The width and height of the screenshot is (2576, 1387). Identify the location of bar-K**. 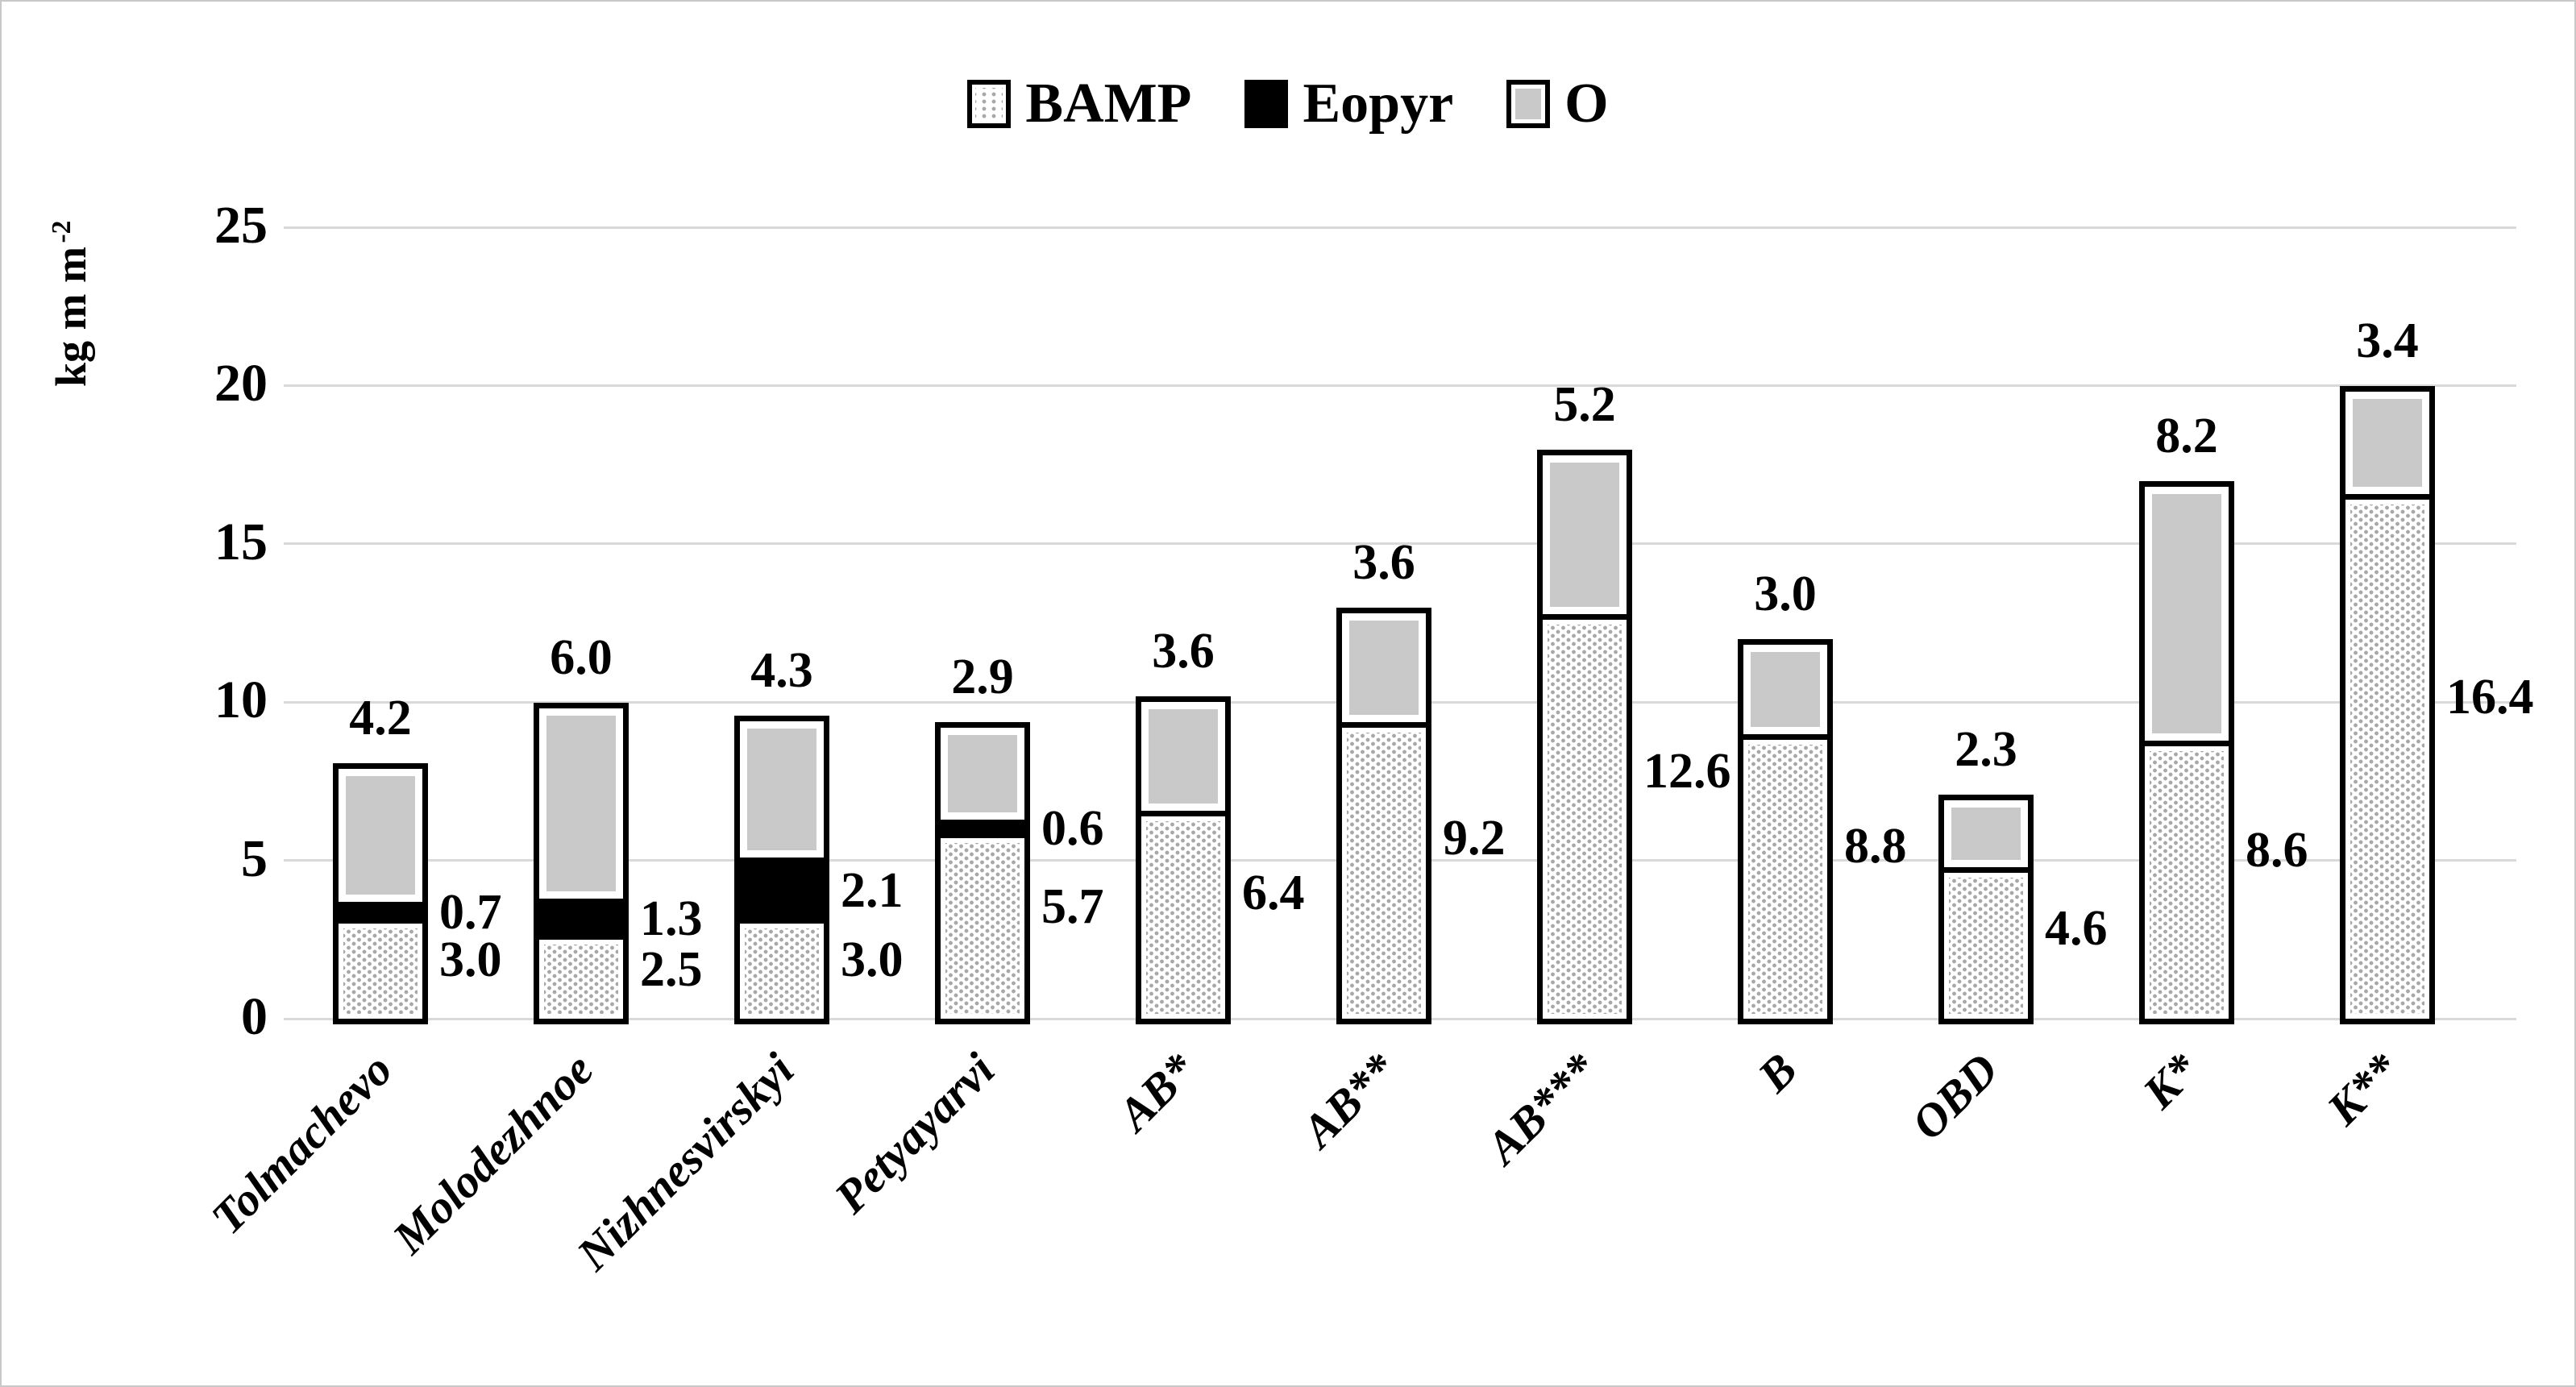
(2387, 705).